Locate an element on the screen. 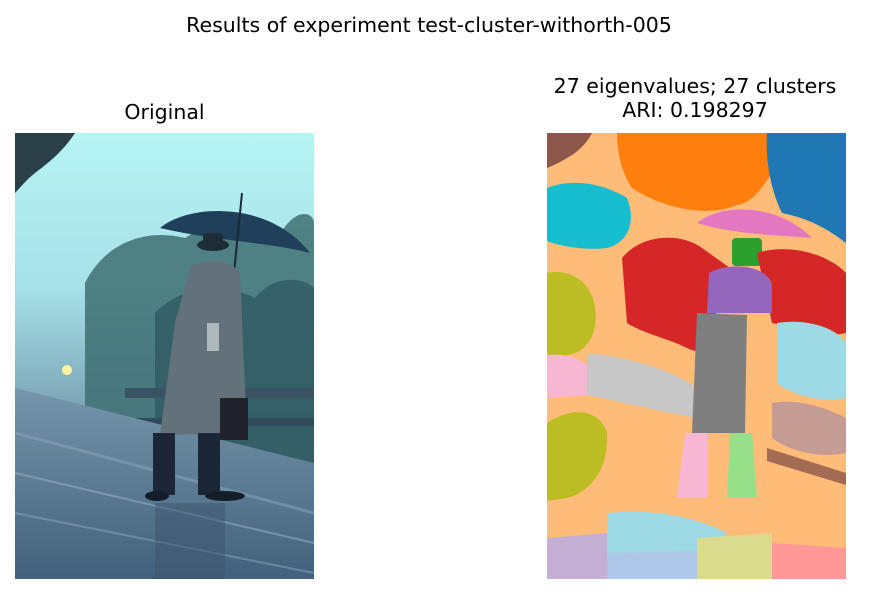  cluster-panel-title-line2: ARI: 0.198297 is located at coordinates (695, 110).